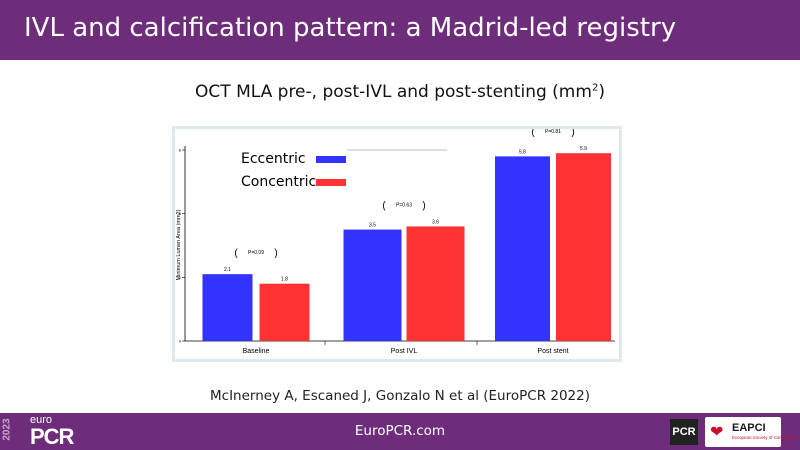  Describe the element at coordinates (404, 351) in the screenshot. I see `x-category-label: Post IVL` at that location.